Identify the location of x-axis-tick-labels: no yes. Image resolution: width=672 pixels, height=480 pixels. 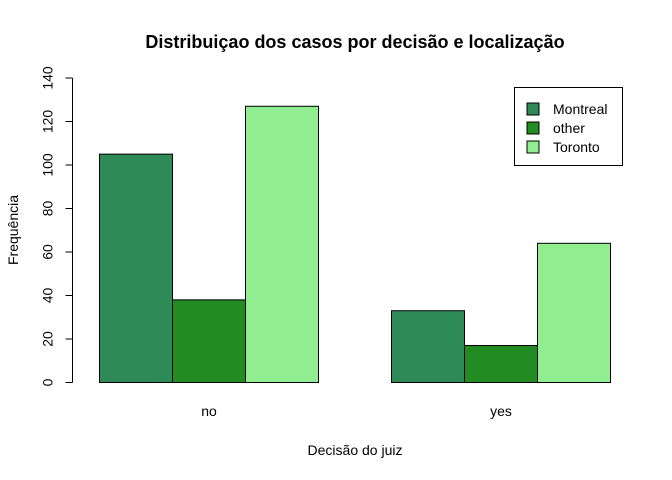
(356, 411).